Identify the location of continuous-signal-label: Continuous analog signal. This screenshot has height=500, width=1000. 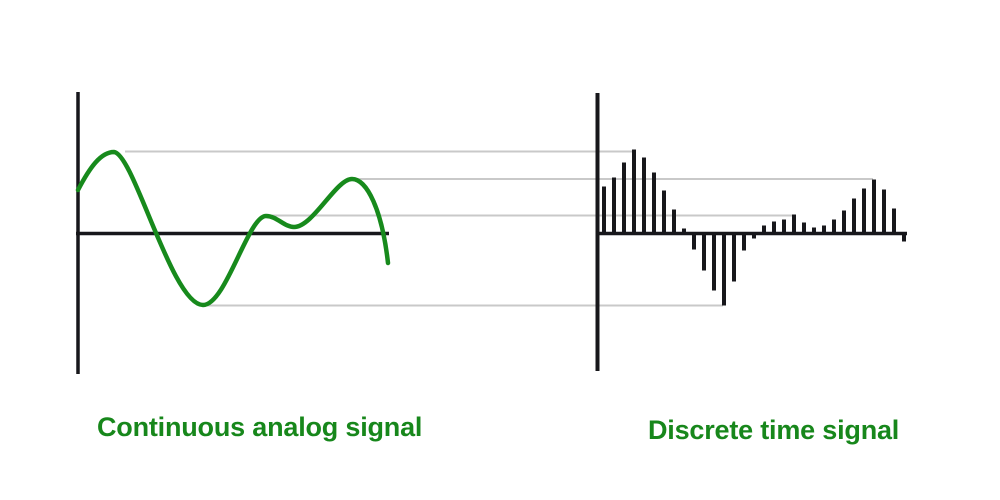
(260, 427).